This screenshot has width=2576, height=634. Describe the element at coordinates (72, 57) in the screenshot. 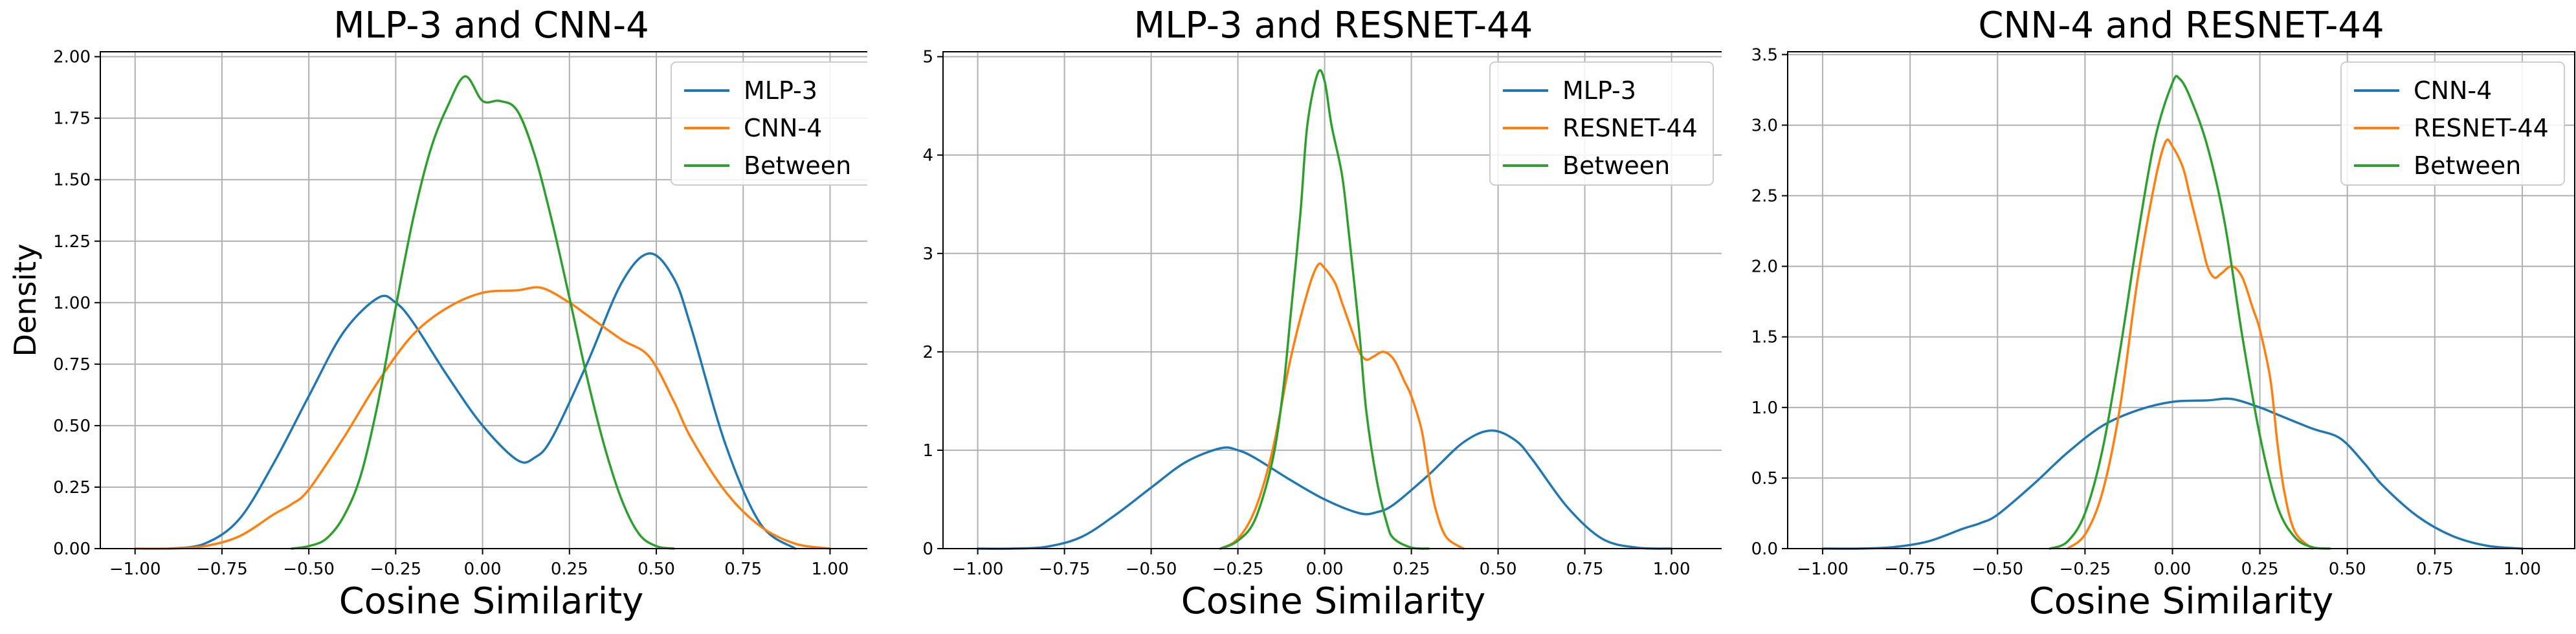

I see `y-tick-label: 2.00` at that location.